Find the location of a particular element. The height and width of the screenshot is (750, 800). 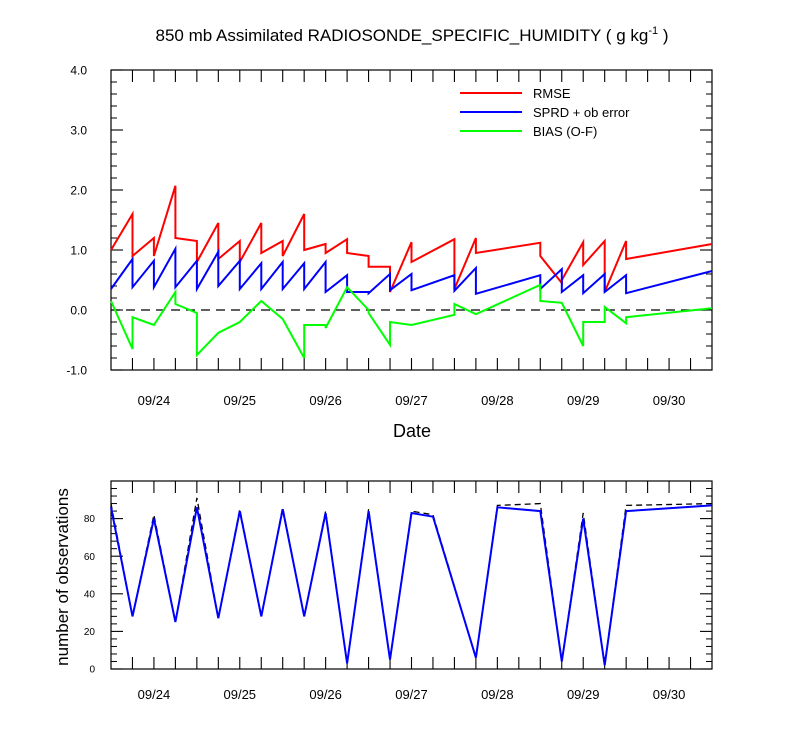

top-ytick-label: -1.0 is located at coordinates (76, 370).